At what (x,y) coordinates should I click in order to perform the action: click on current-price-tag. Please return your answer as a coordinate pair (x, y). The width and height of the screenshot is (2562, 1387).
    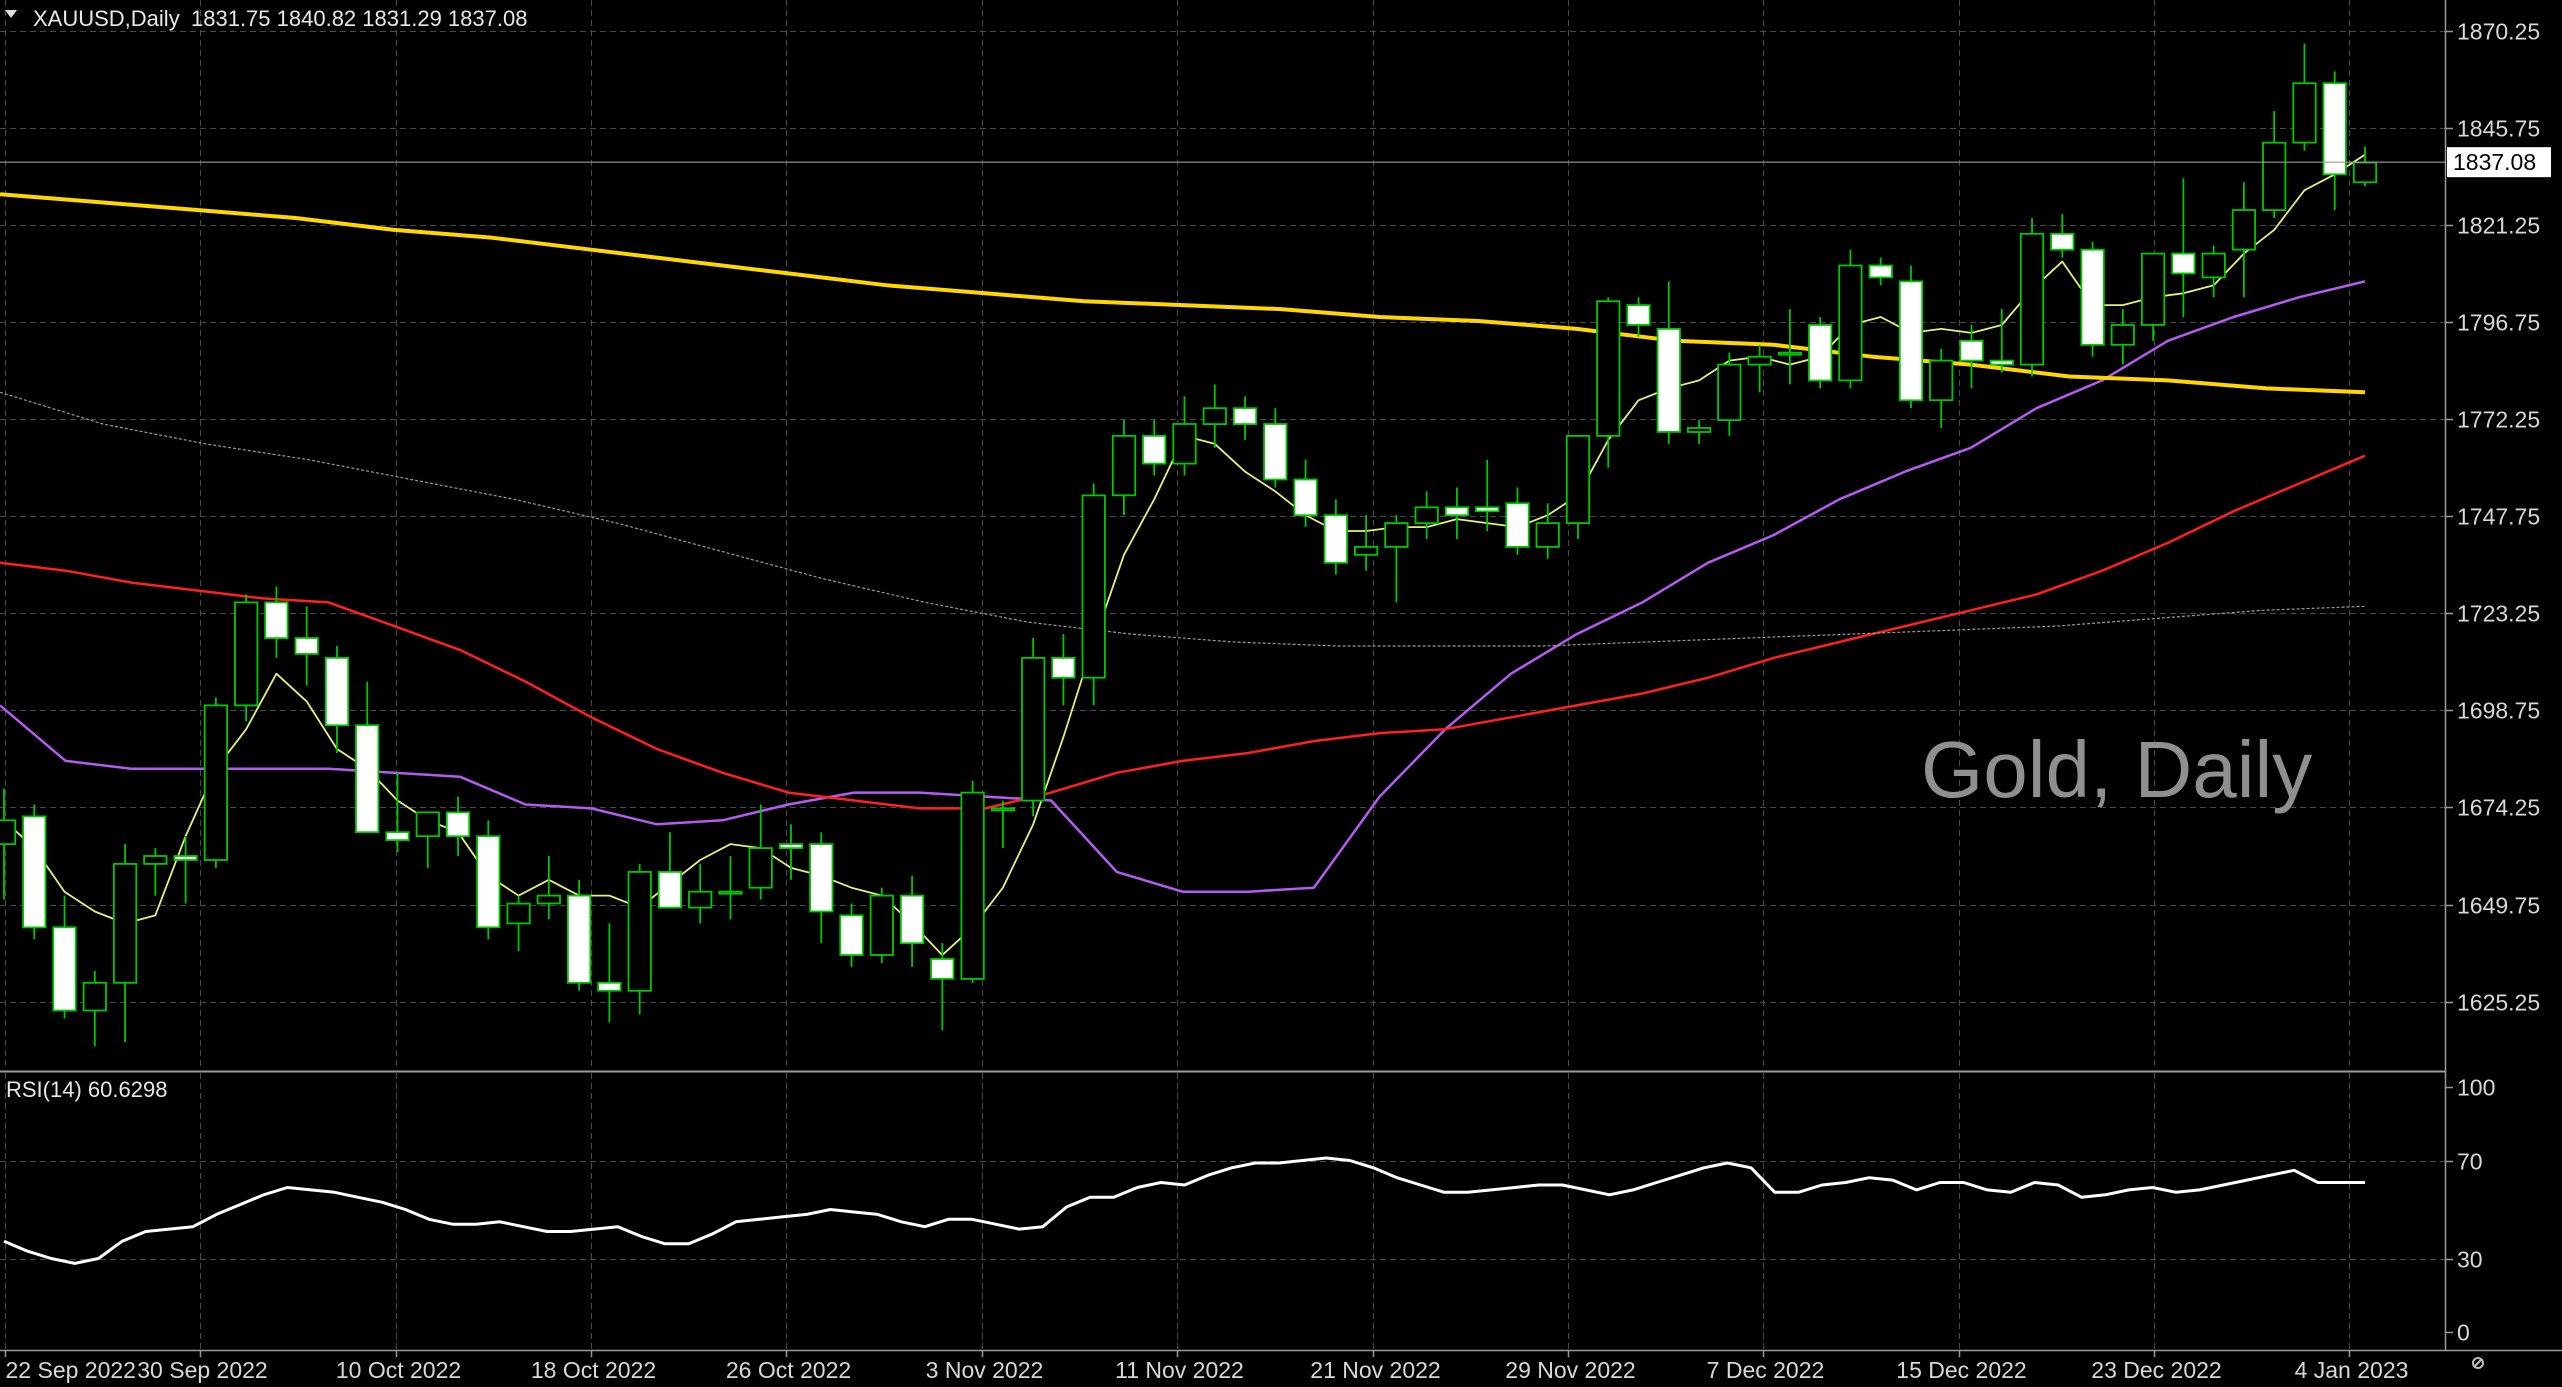
    Looking at the image, I should click on (2499, 162).